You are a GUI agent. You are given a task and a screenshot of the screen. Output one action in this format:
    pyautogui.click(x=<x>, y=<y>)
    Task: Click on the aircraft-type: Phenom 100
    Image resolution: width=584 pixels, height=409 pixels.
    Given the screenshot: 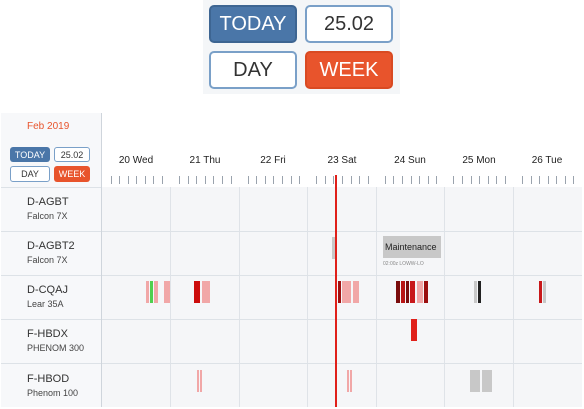 What is the action you would take?
    pyautogui.click(x=53, y=393)
    